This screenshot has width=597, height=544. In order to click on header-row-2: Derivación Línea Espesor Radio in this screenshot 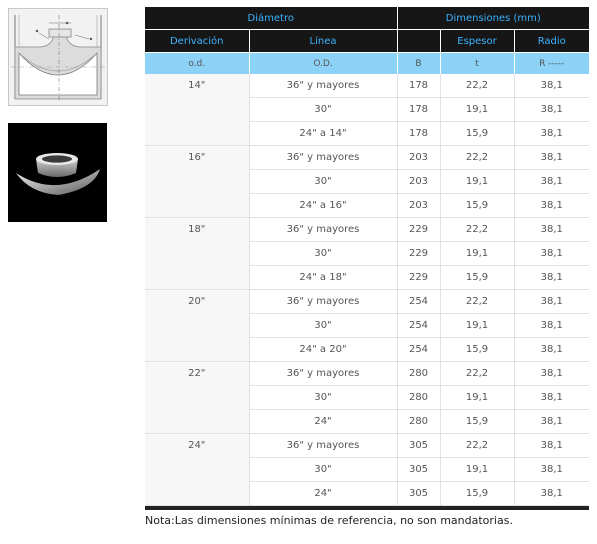, I will do `click(367, 41)`.